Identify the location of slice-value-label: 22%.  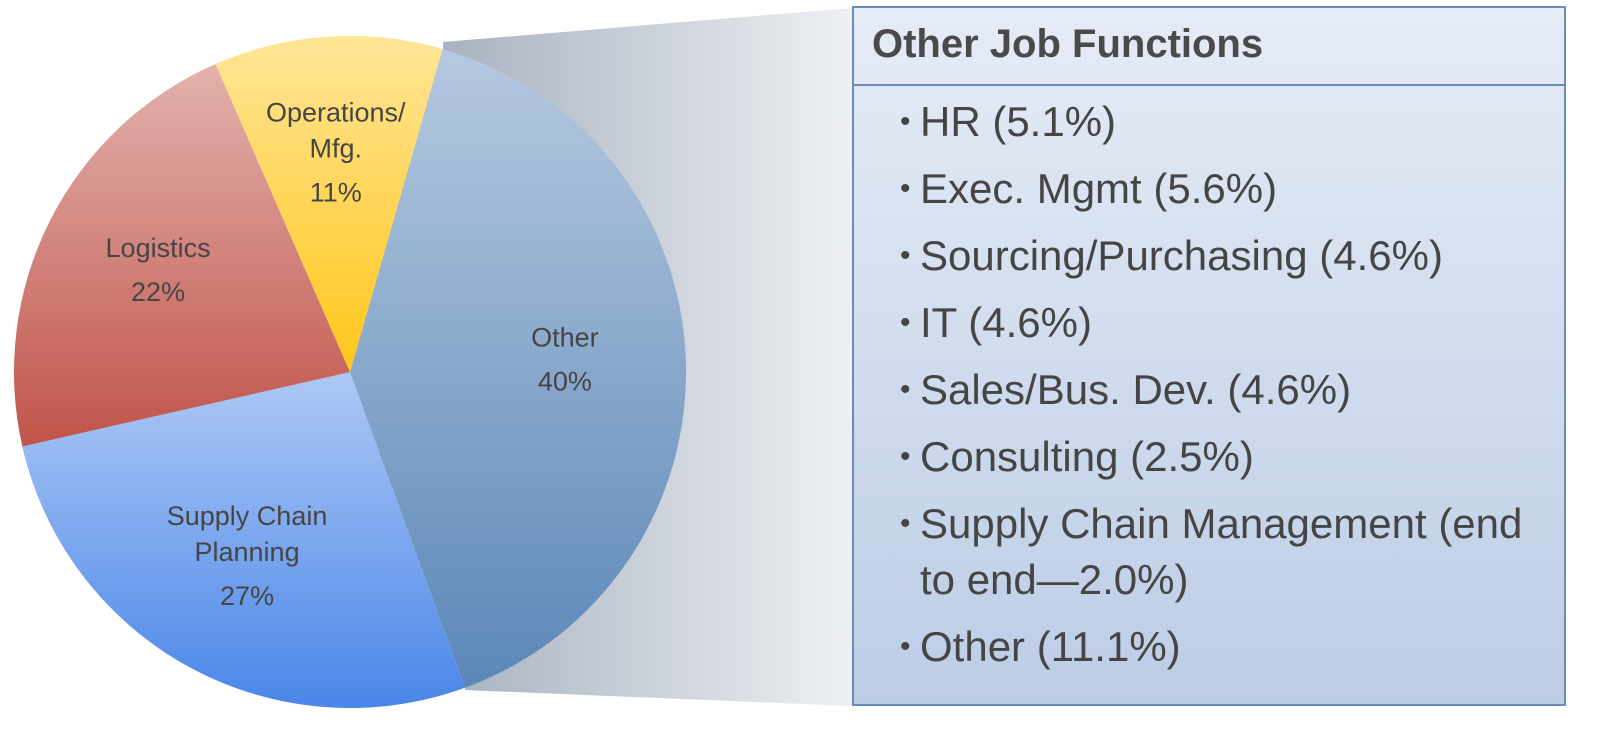
(158, 292).